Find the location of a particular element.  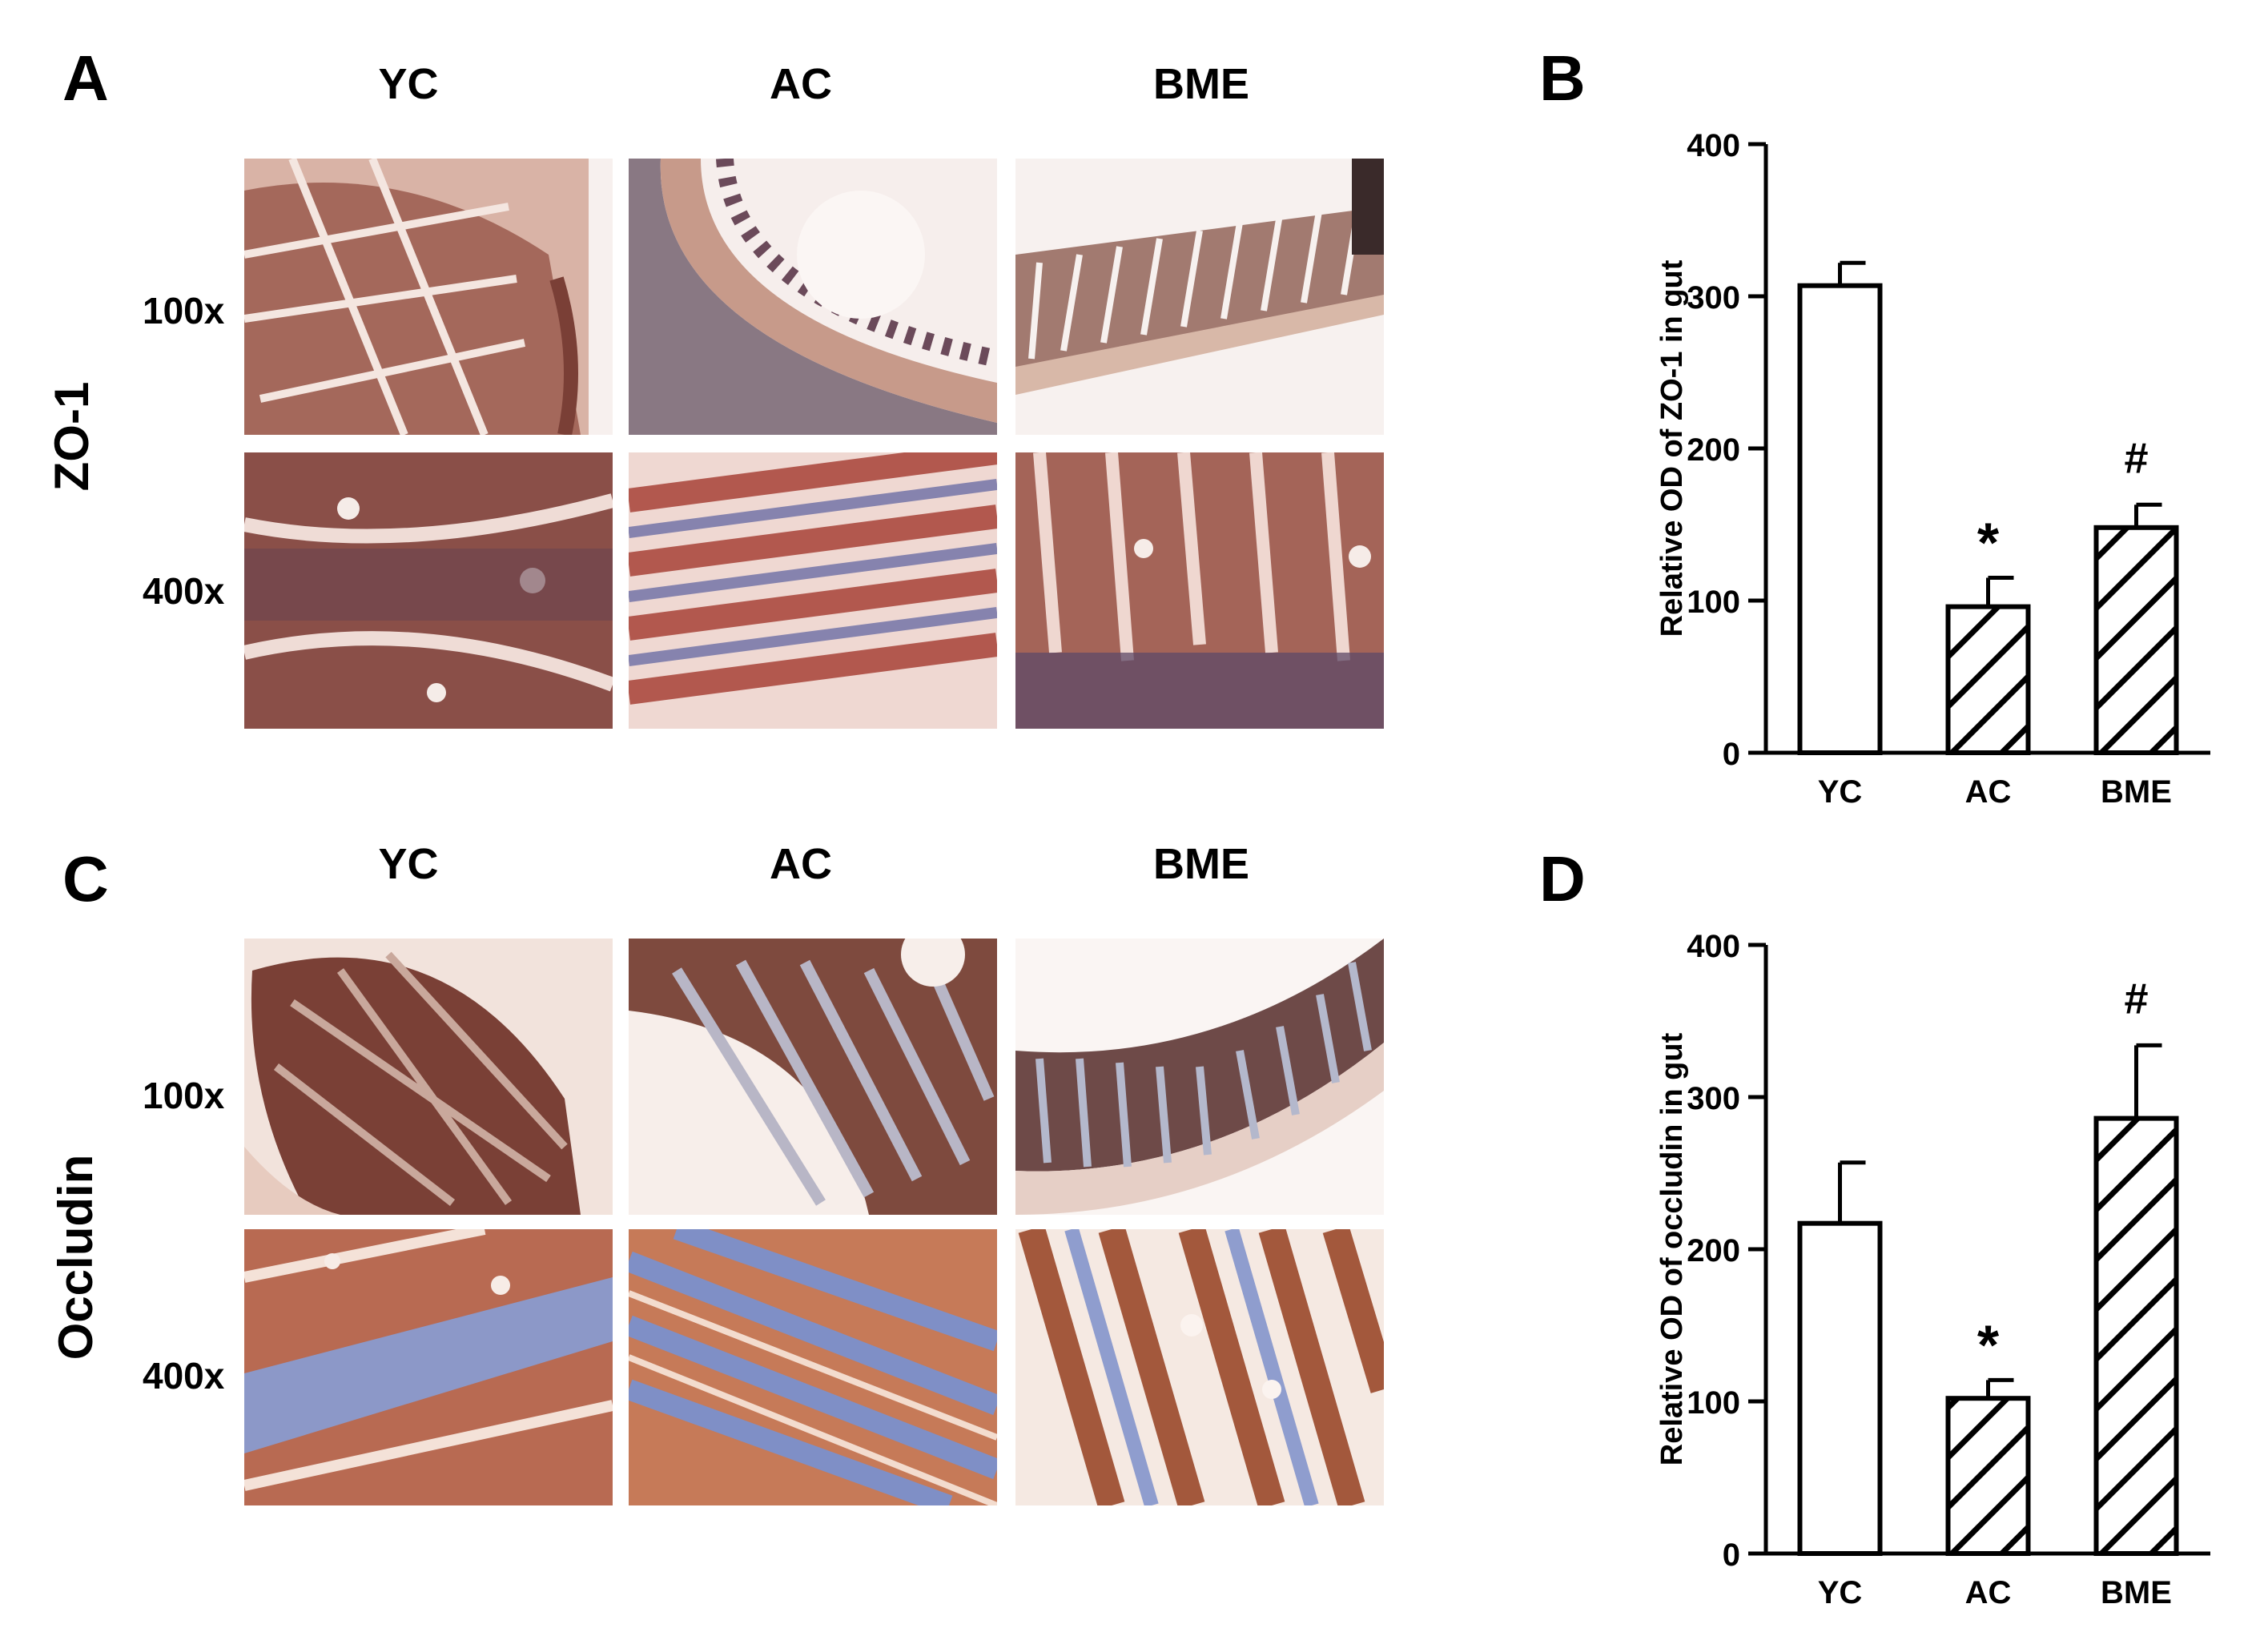

micrograph-occludin-yc-100x is located at coordinates (428, 1077).